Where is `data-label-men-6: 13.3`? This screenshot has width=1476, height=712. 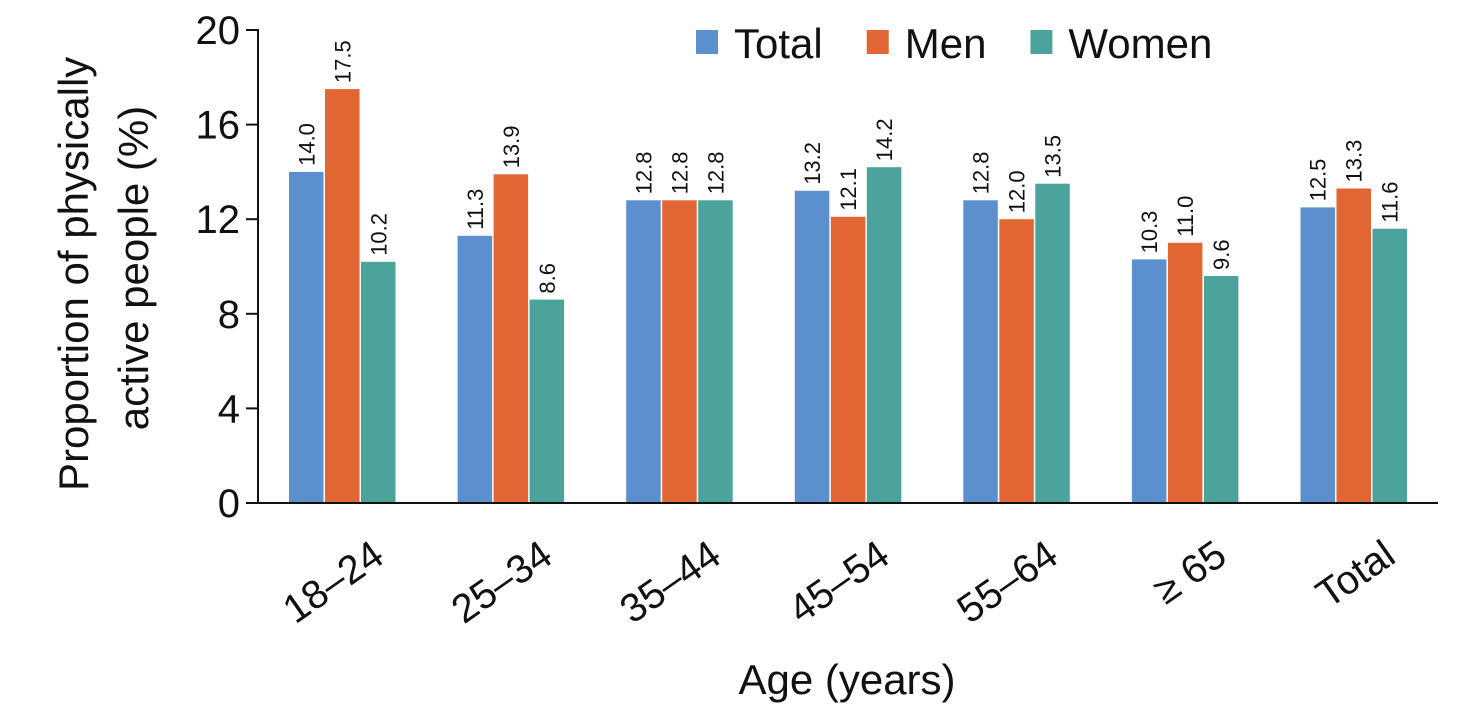 data-label-men-6: 13.3 is located at coordinates (1354, 161).